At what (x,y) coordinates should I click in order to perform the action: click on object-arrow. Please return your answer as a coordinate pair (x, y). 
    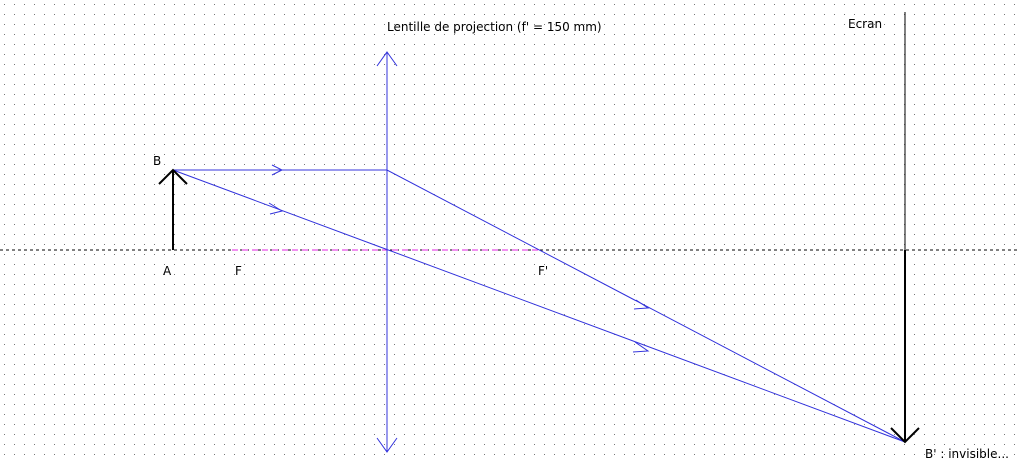
    Looking at the image, I should click on (173, 209).